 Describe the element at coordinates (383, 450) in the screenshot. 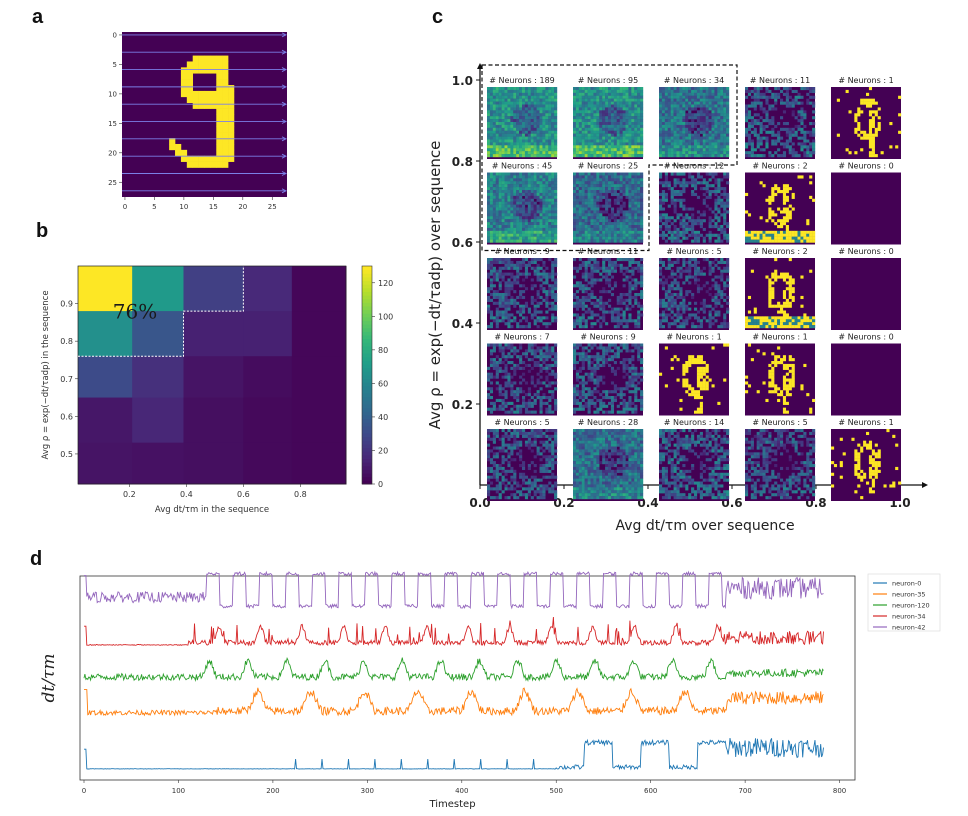

I see `colorbar-tick-label: 20` at that location.